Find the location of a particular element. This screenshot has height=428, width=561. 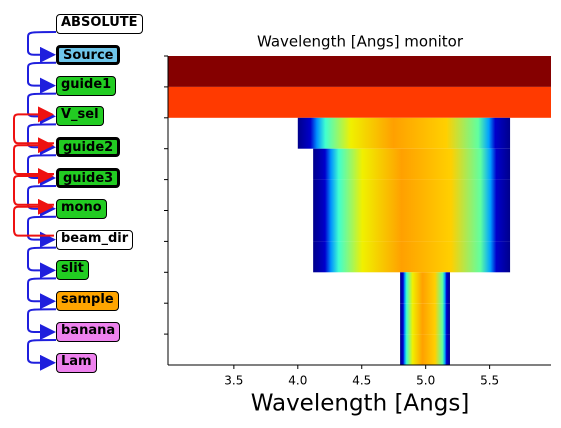

component-node: V_sel is located at coordinates (80, 116).